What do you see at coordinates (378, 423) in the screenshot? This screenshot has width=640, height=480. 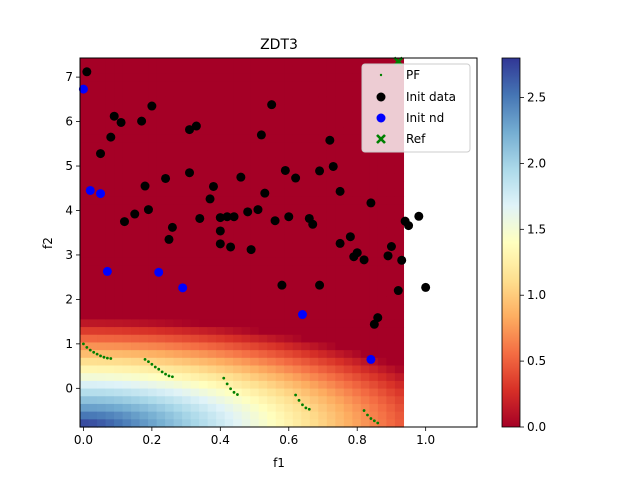 I see `pf-point` at bounding box center [378, 423].